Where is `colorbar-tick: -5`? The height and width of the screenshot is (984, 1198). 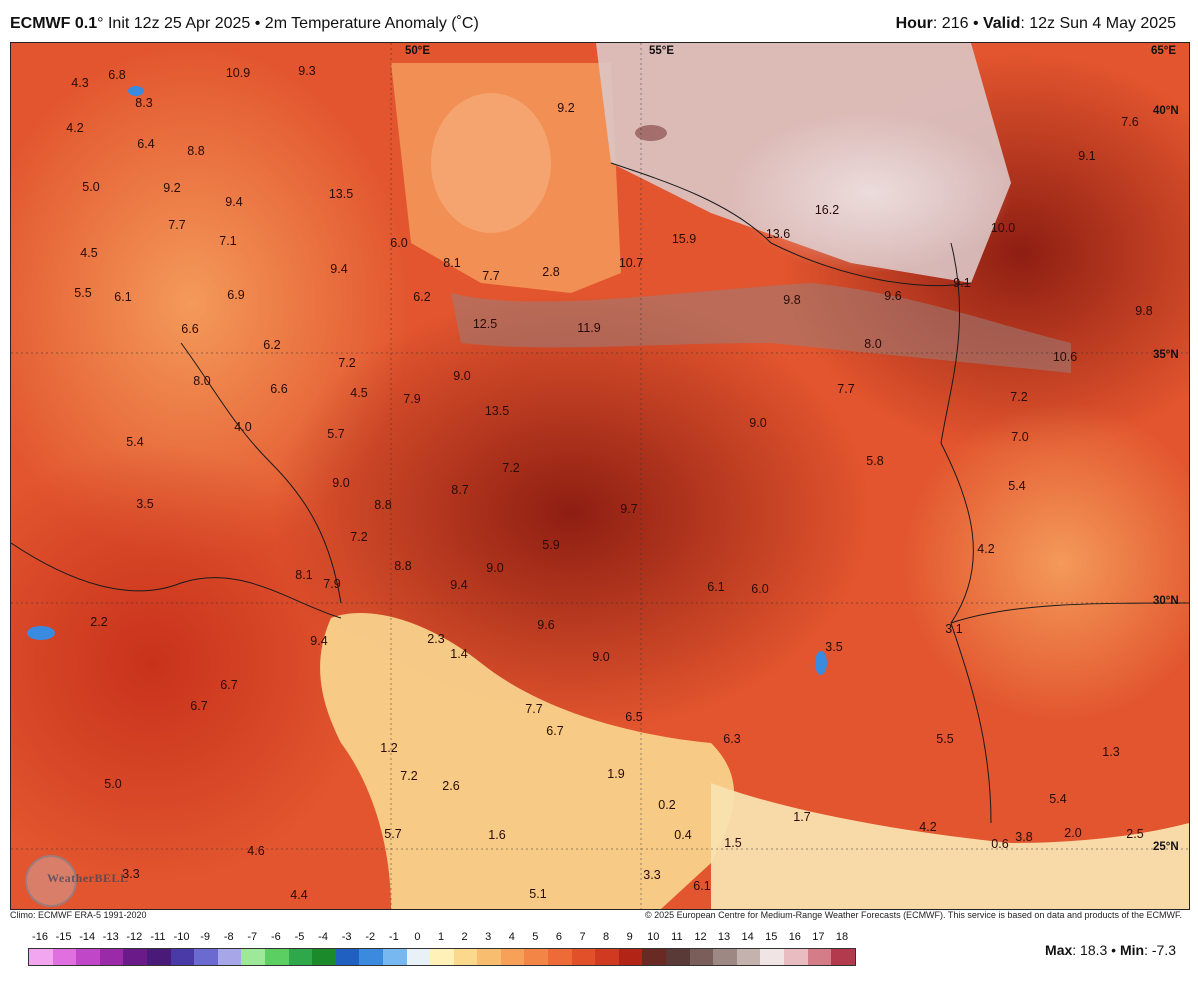
colorbar-tick: -5 is located at coordinates (299, 937).